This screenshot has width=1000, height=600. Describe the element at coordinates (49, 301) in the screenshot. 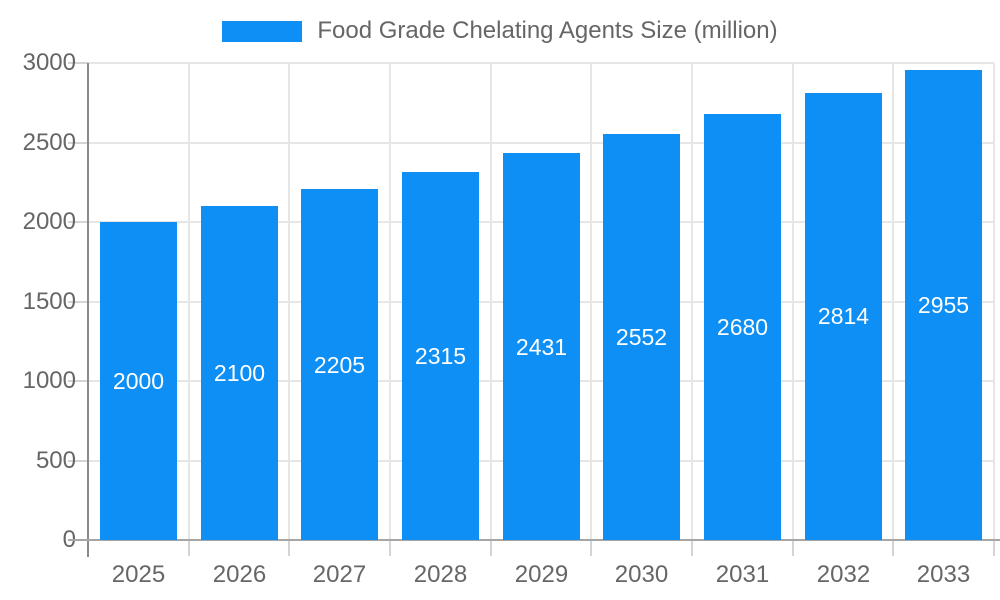

I see `y-axis-tick-label: 1500` at that location.